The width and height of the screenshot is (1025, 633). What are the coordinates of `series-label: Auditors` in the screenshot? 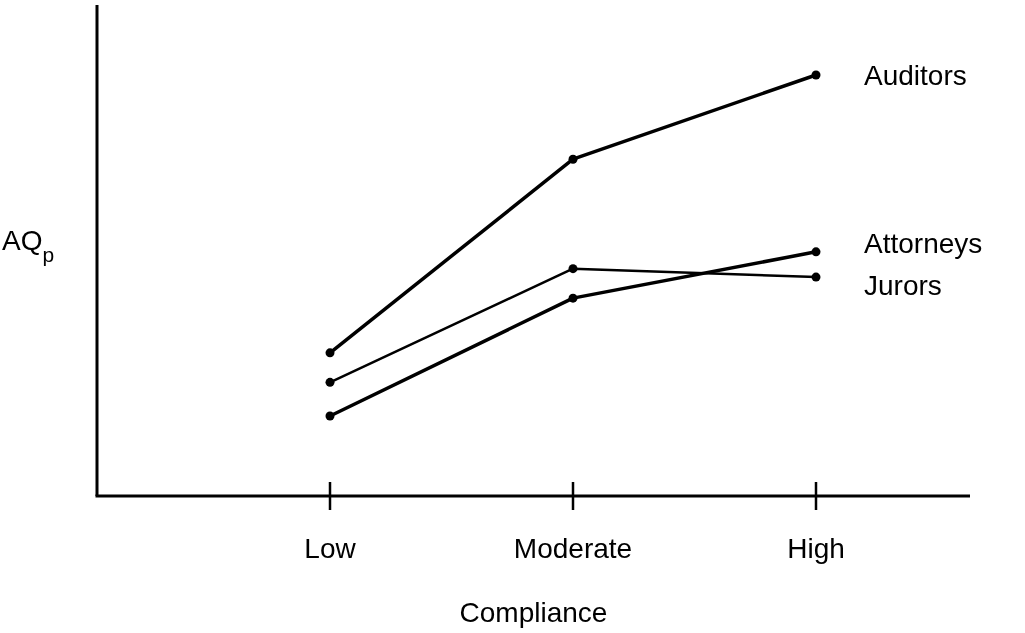 It's located at (915, 75).